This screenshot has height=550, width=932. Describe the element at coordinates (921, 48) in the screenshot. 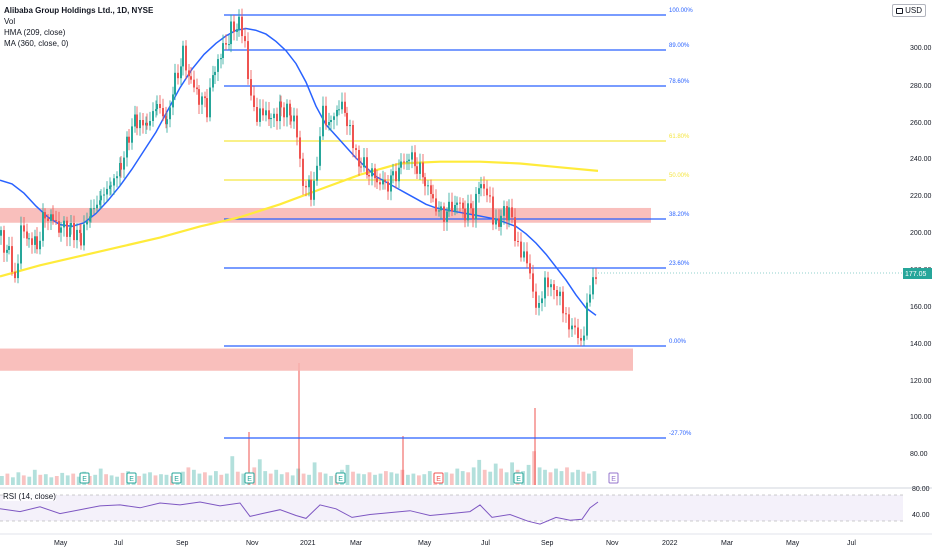

I see `price-tick-label: 300.00` at that location.